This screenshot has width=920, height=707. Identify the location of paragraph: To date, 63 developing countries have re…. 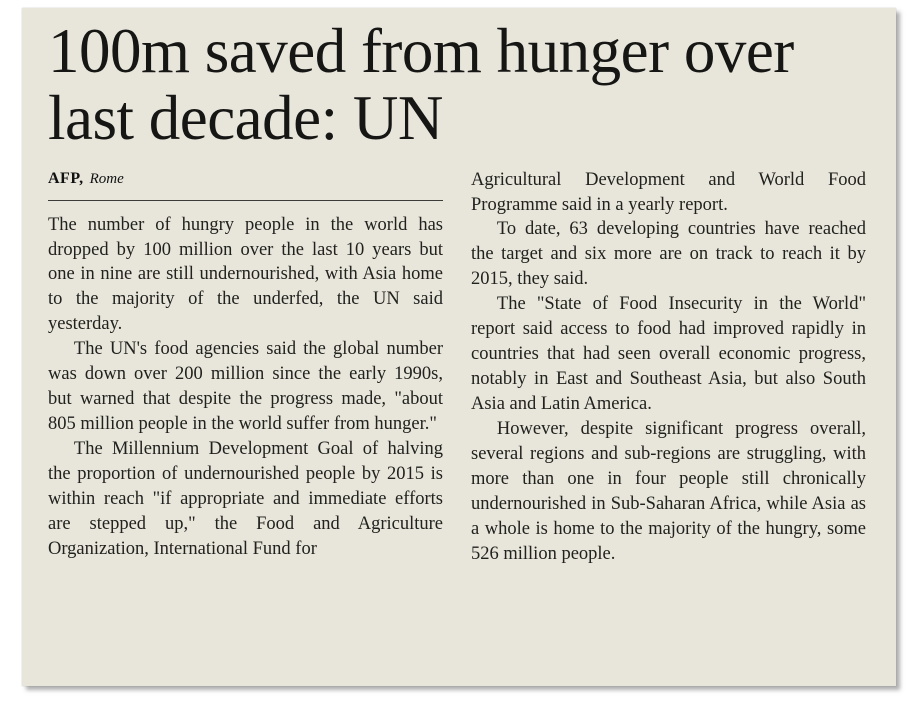
(668, 254).